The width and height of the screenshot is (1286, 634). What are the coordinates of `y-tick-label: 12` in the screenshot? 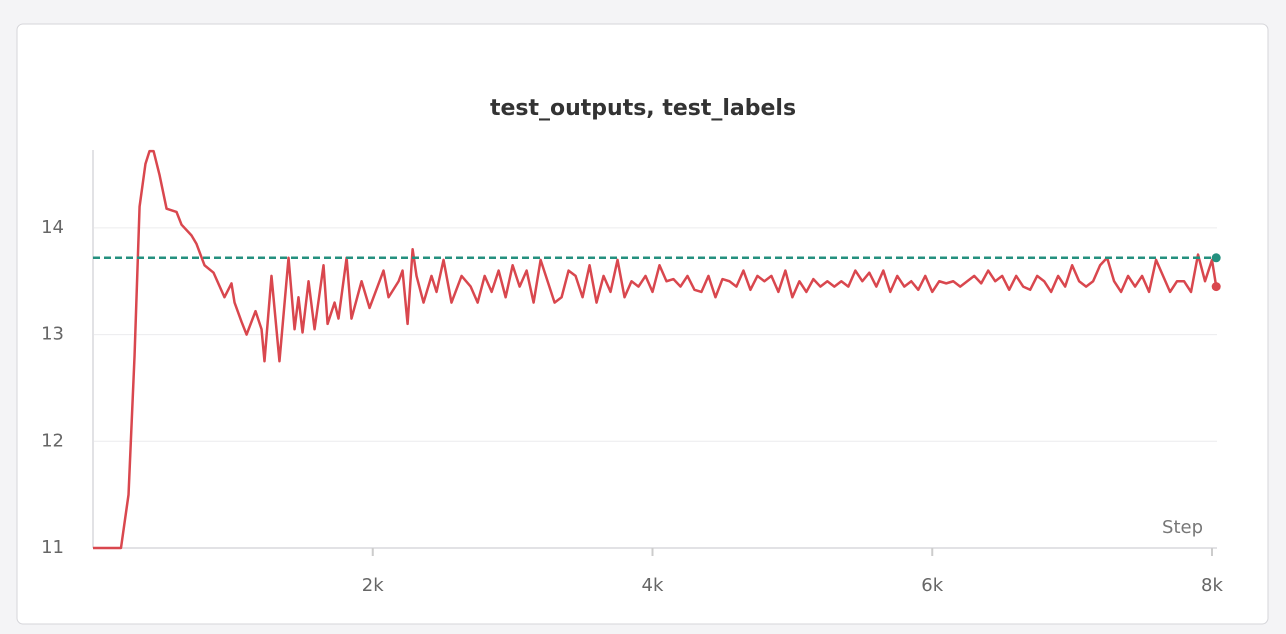 It's located at (52, 440).